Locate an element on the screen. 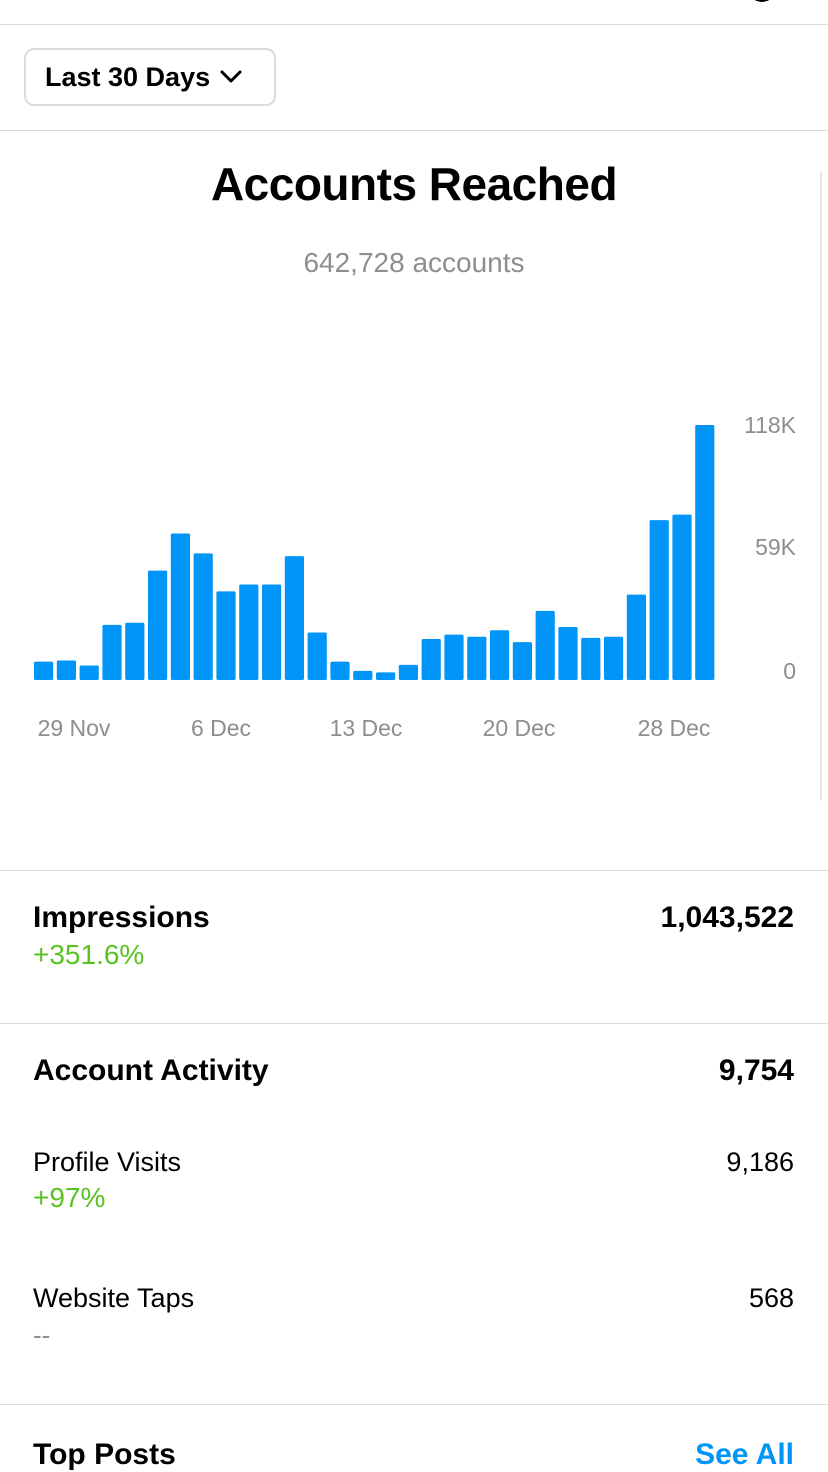 The image size is (828, 1472). section-title: Accounts Reached is located at coordinates (414, 184).